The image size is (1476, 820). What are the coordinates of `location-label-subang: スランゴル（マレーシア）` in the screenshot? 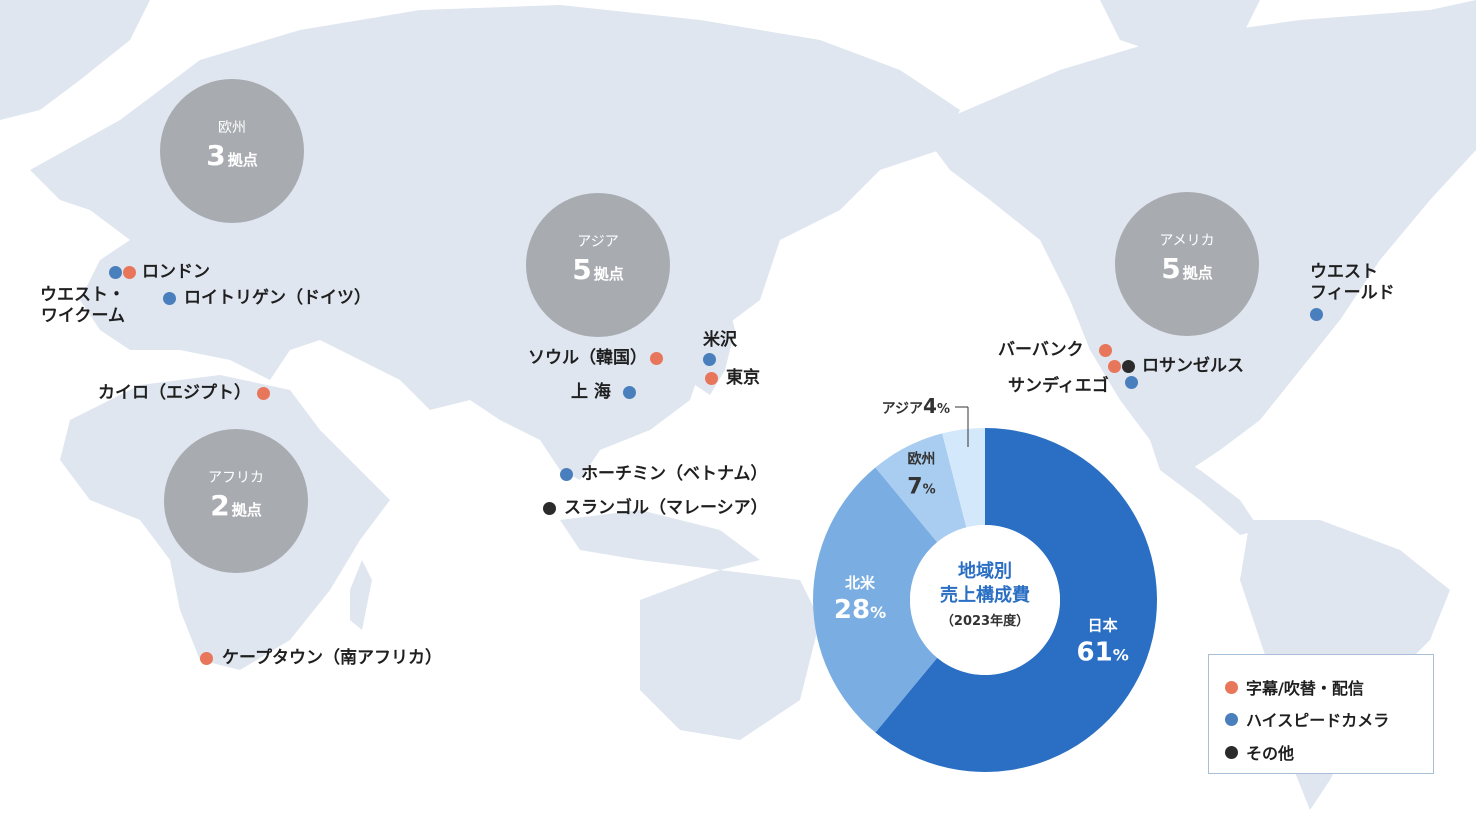 It's located at (666, 508).